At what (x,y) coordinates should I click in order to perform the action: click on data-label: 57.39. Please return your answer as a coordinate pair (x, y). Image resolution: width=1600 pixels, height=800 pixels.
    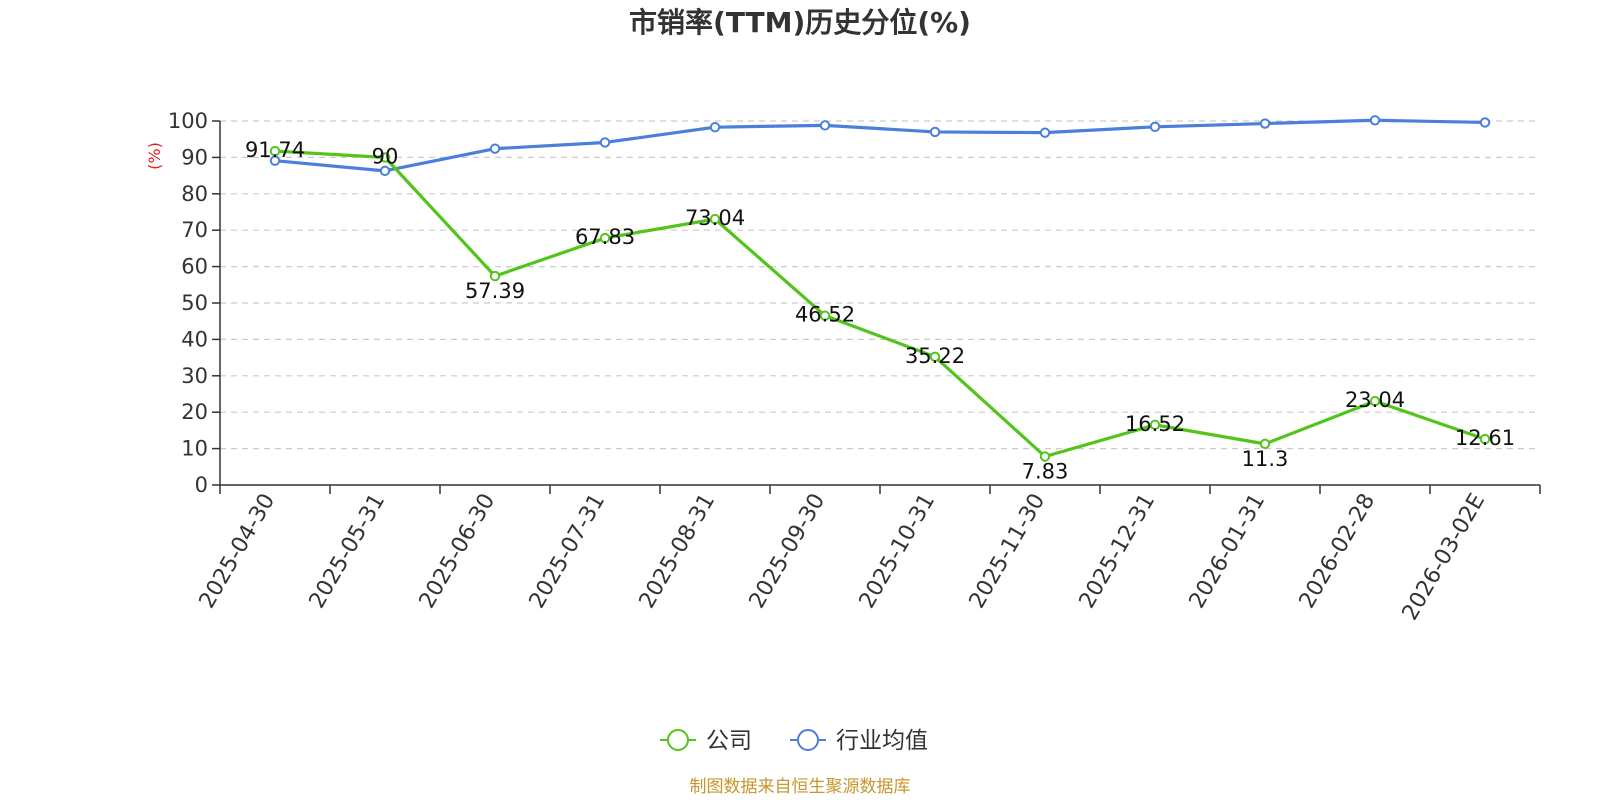
    Looking at the image, I should click on (495, 291).